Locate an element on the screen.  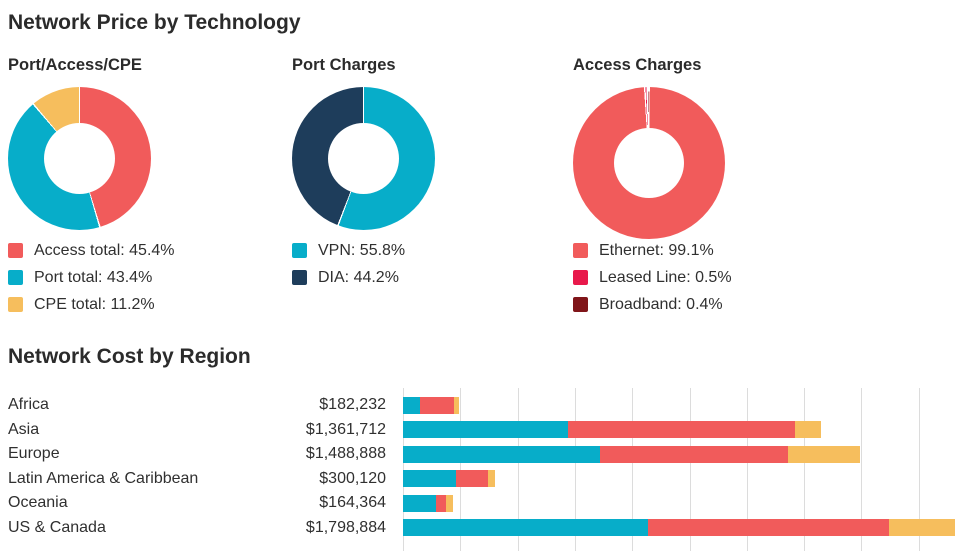
legend-label: CPE total: 11.2% is located at coordinates (94, 304).